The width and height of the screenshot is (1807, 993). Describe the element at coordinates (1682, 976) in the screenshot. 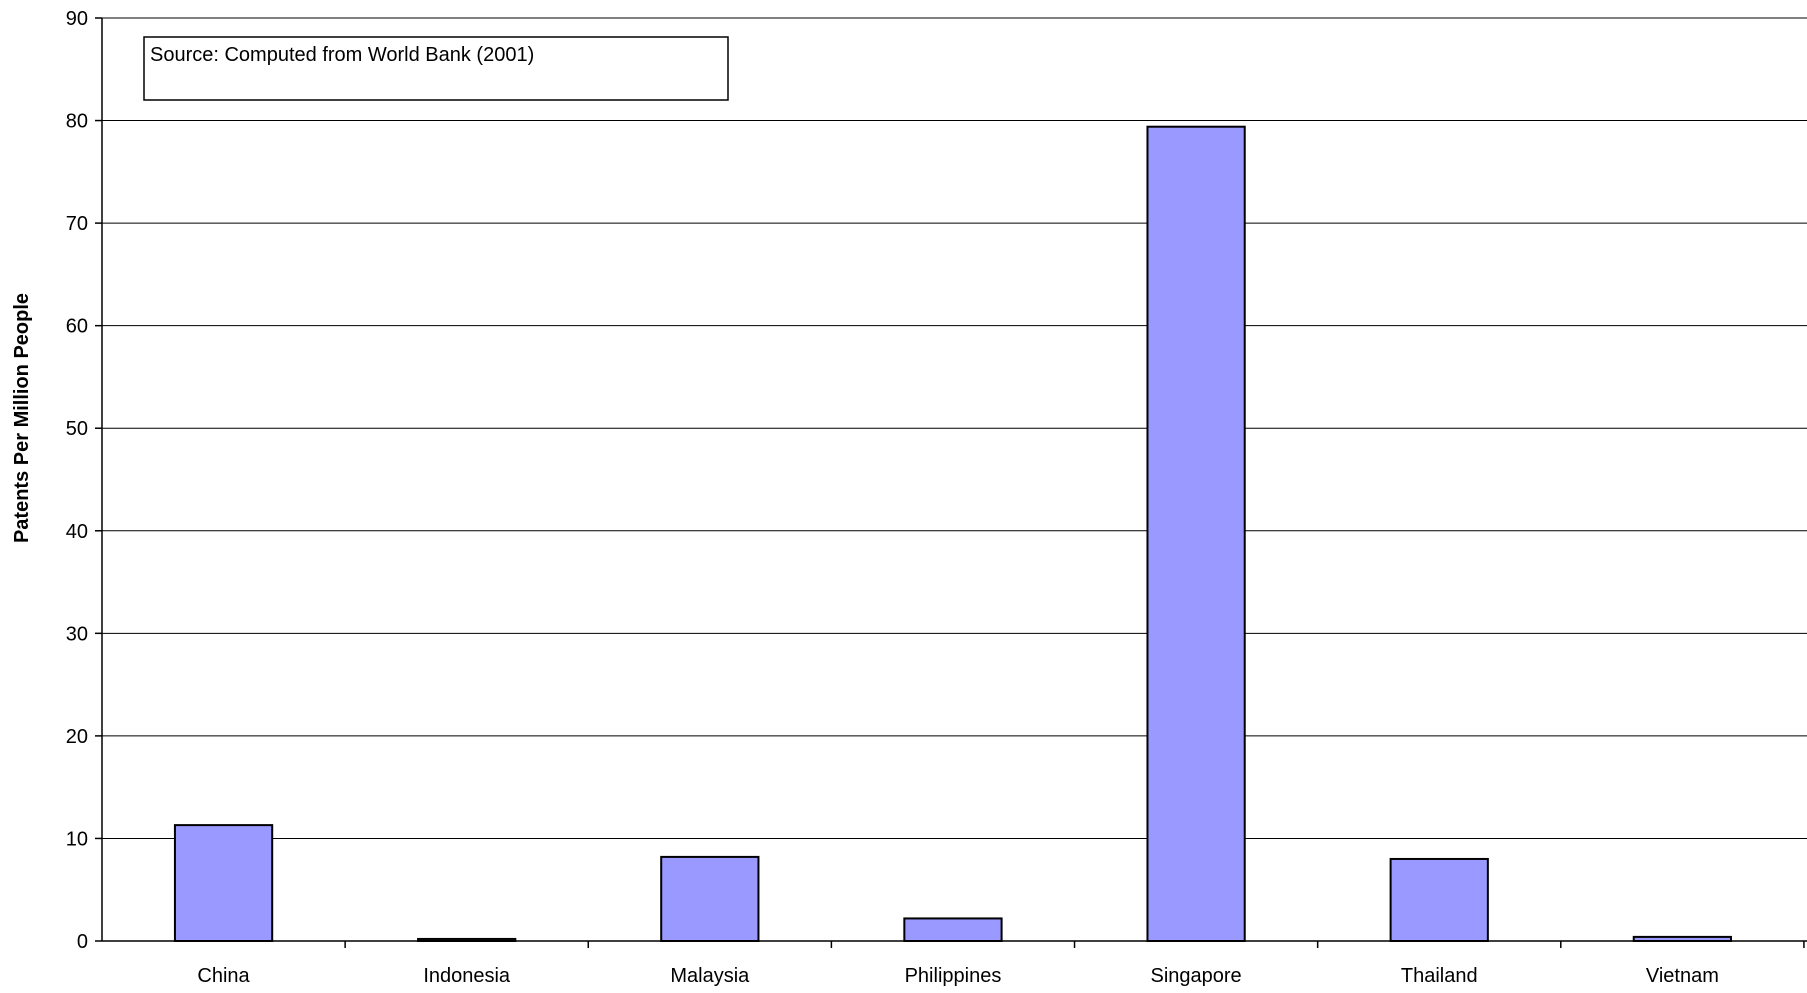

I see `x-tick-label-vietnam: Vietnam` at that location.